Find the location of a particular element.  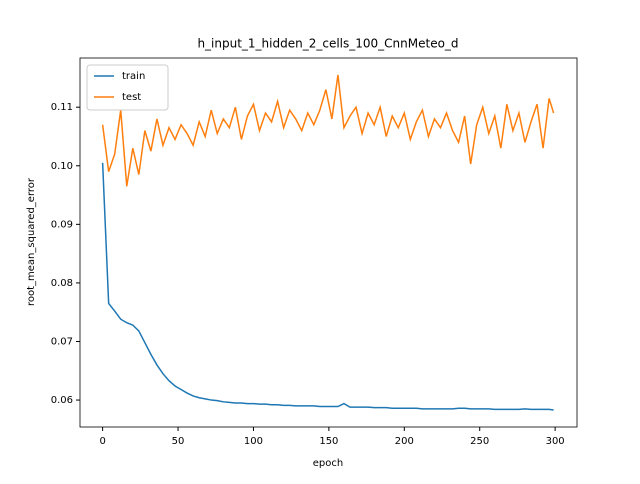

x-axis-label: epoch is located at coordinates (328, 463).